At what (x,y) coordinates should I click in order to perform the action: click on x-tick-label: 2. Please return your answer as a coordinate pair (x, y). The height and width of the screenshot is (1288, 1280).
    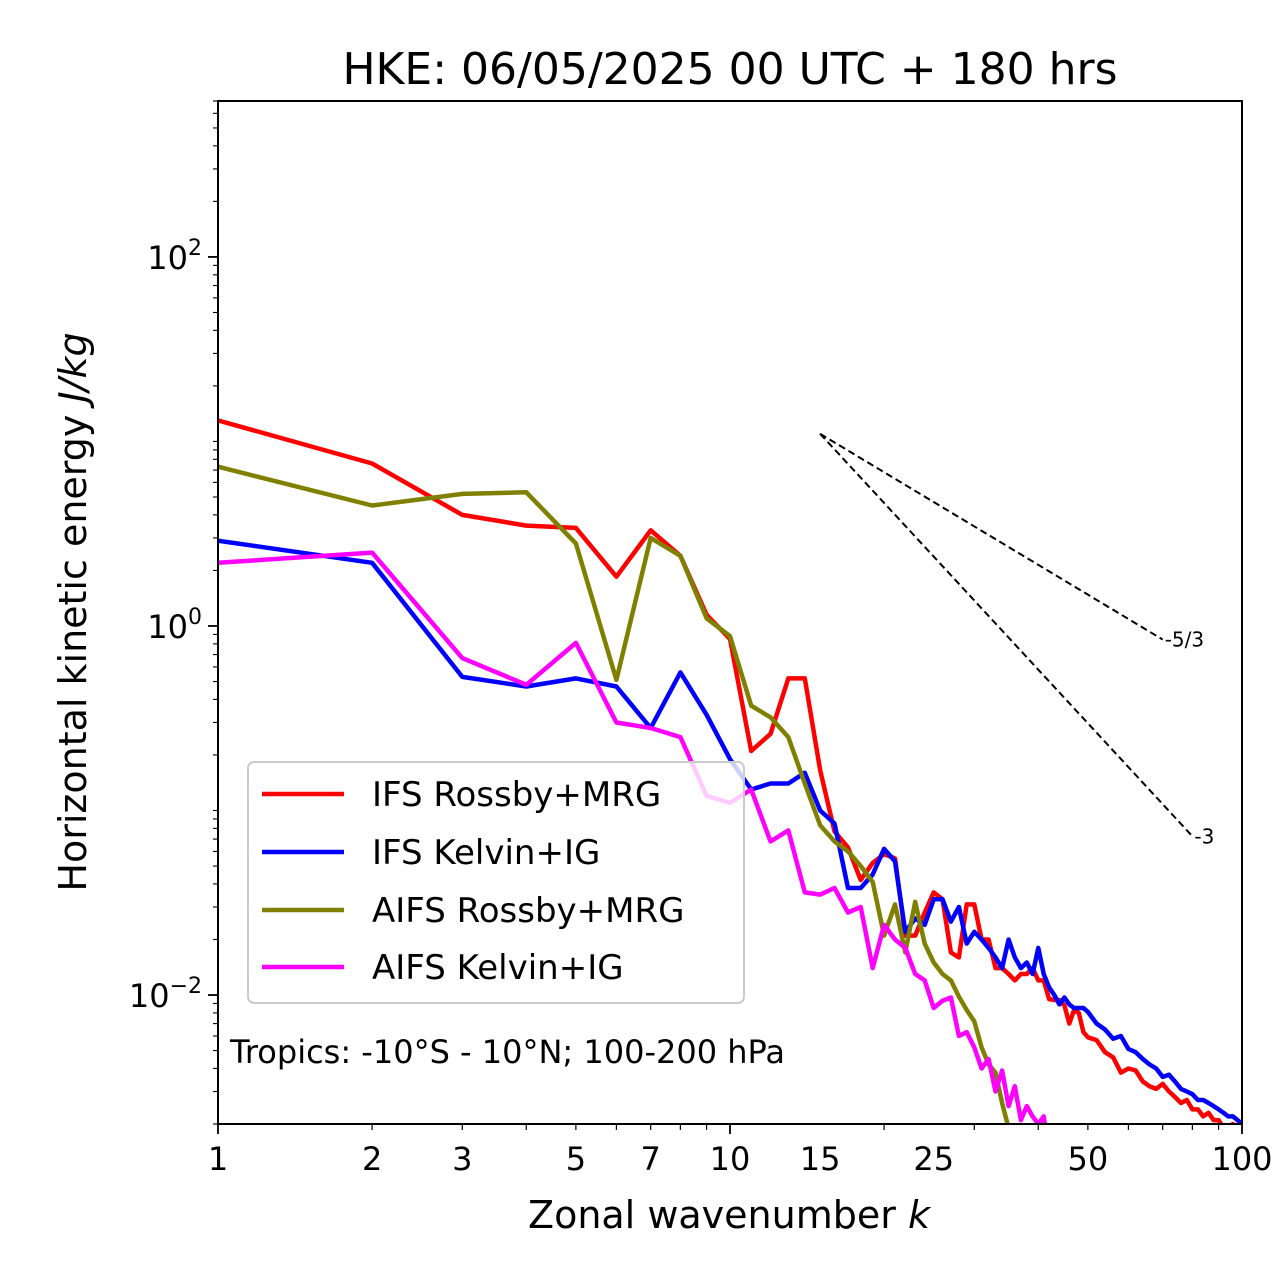
    Looking at the image, I should click on (372, 1159).